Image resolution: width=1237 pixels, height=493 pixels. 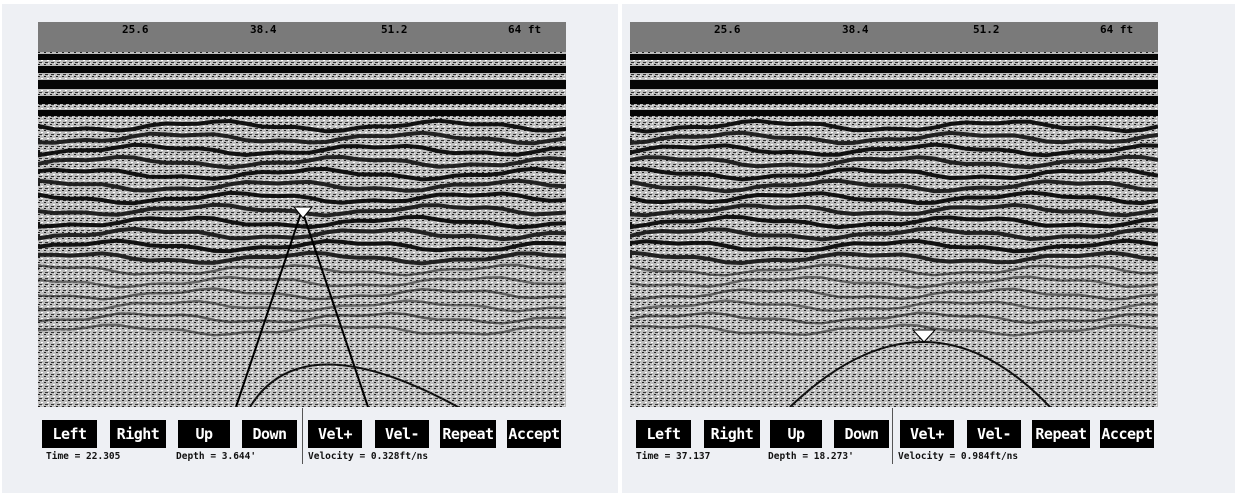 What do you see at coordinates (335, 308) in the screenshot?
I see `fit-line-right` at bounding box center [335, 308].